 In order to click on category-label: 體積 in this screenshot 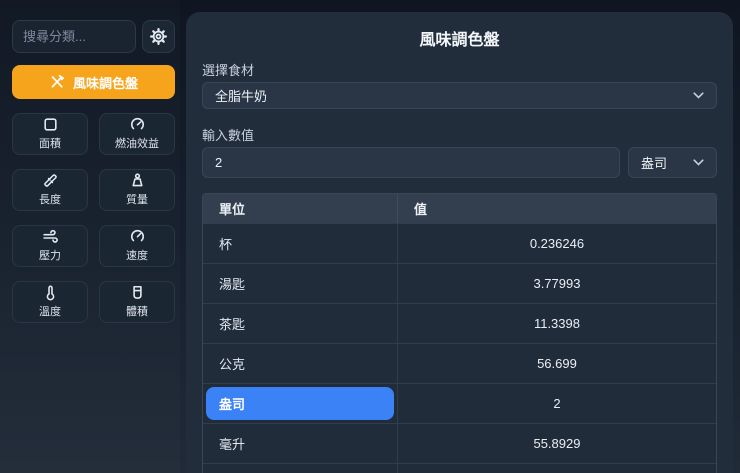, I will do `click(137, 312)`.